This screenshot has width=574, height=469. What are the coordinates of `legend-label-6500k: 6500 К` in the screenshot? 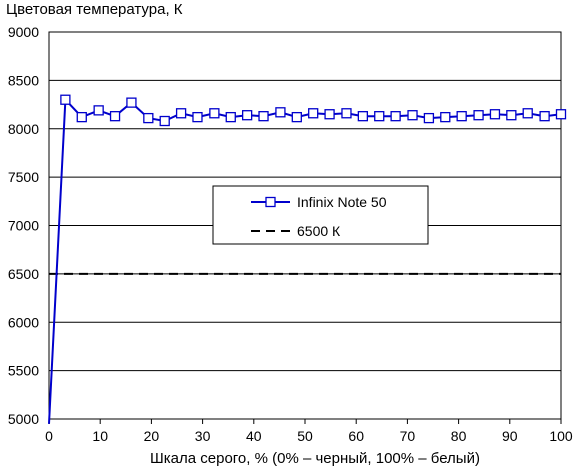 It's located at (319, 231).